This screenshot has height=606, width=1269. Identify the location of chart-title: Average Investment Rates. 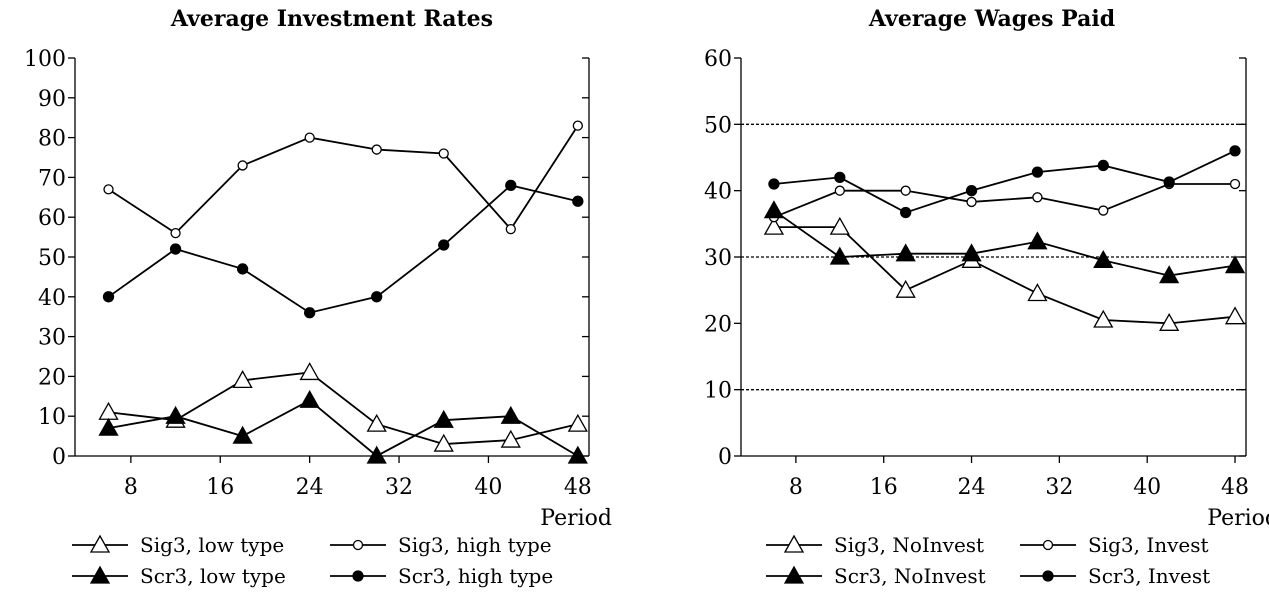
(331, 19).